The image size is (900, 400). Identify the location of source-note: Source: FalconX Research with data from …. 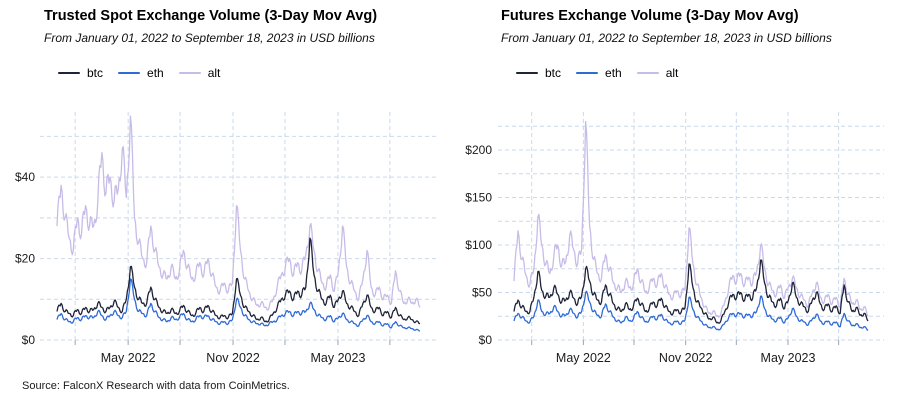
(156, 386).